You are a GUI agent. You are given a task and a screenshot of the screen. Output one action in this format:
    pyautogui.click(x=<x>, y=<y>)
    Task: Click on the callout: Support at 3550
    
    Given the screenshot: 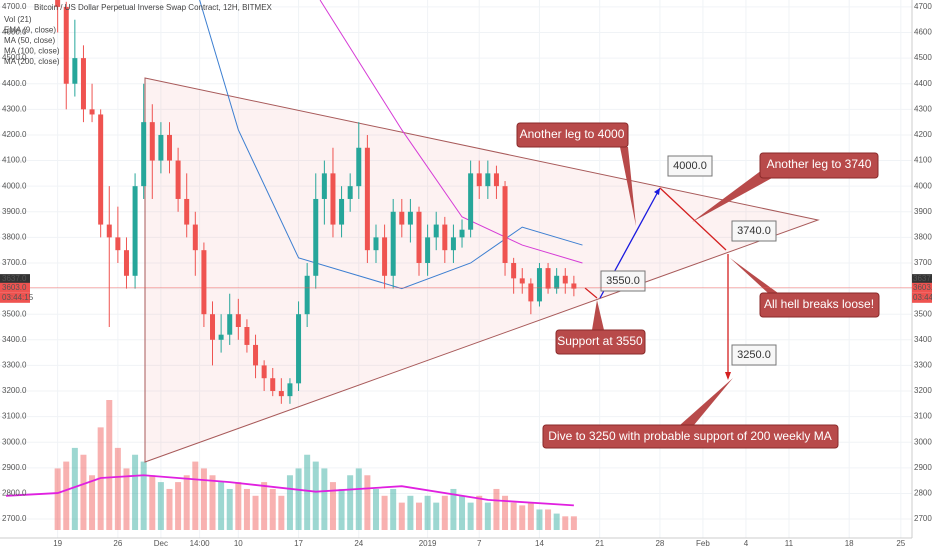 What is the action you would take?
    pyautogui.click(x=600, y=327)
    